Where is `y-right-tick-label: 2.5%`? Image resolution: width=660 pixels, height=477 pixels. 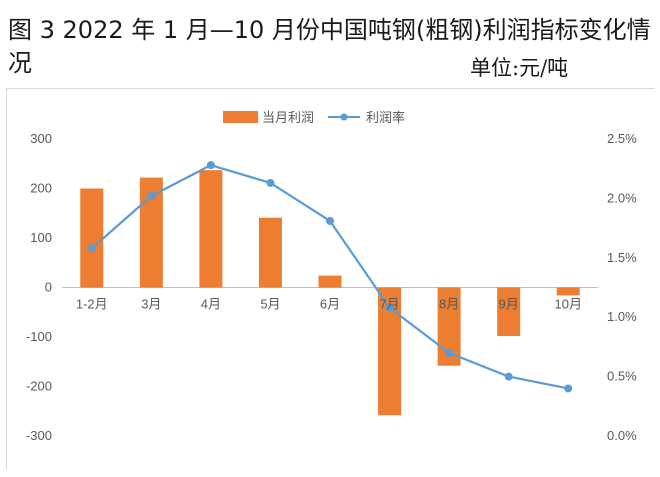
y-right-tick-label: 2.5% is located at coordinates (622, 138).